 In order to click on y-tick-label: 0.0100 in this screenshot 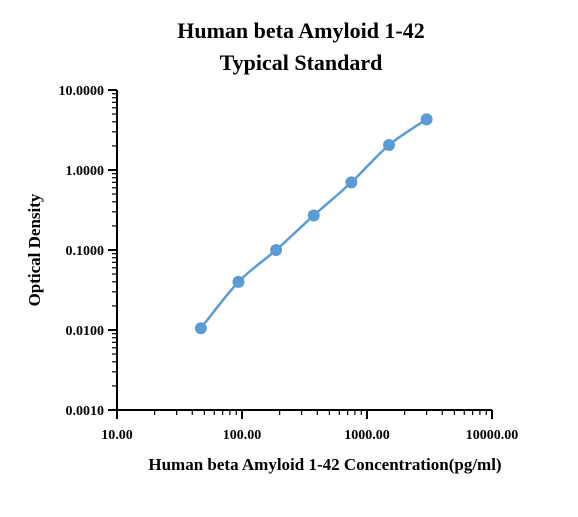, I will do `click(85, 331)`.